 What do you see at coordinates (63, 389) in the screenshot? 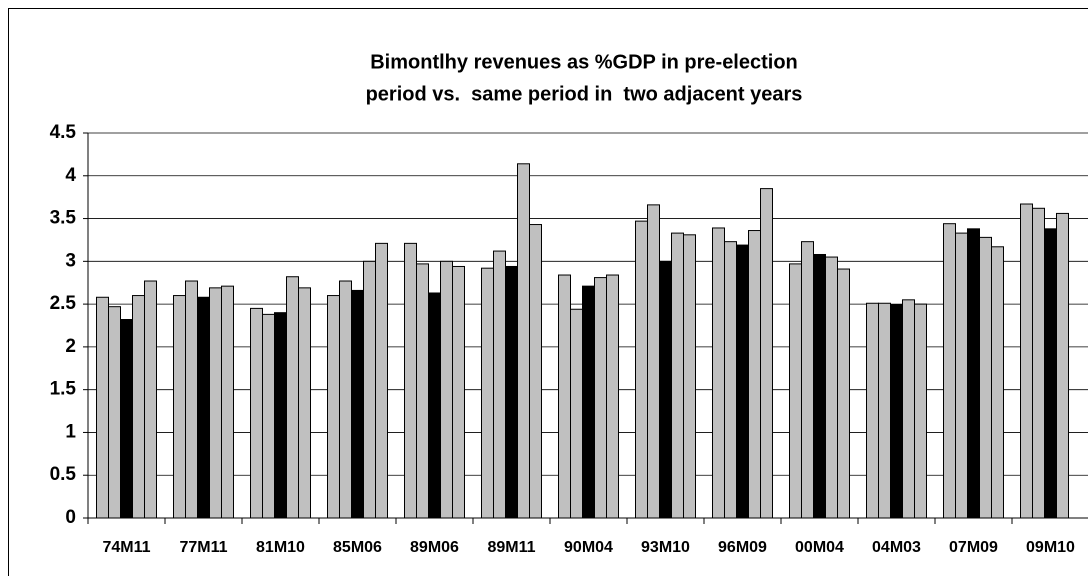
I see `y-tick-label: 1.5` at bounding box center [63, 389].